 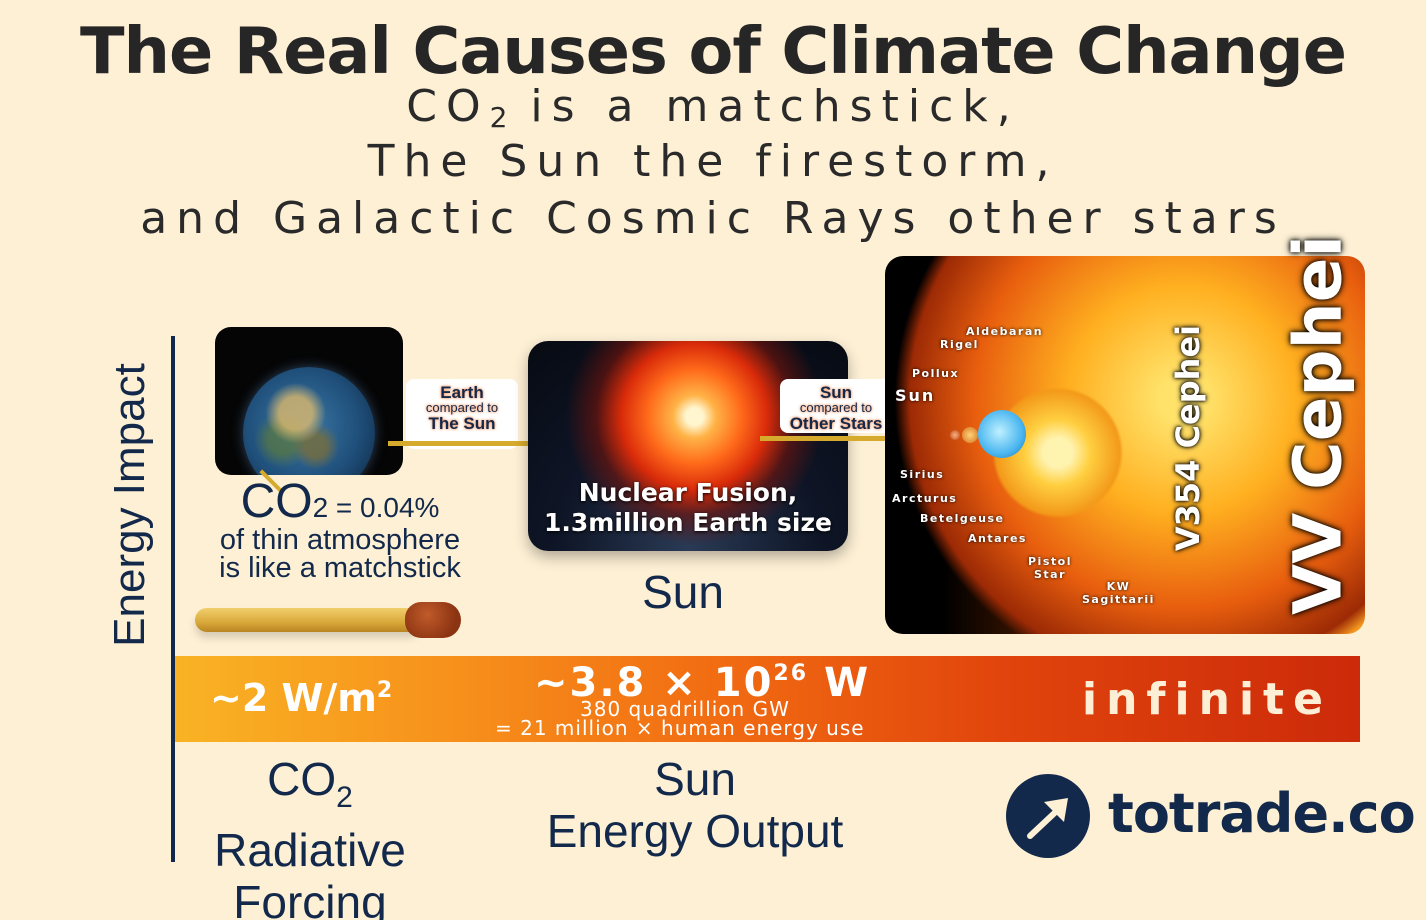 I want to click on earth-image, so click(x=309, y=401).